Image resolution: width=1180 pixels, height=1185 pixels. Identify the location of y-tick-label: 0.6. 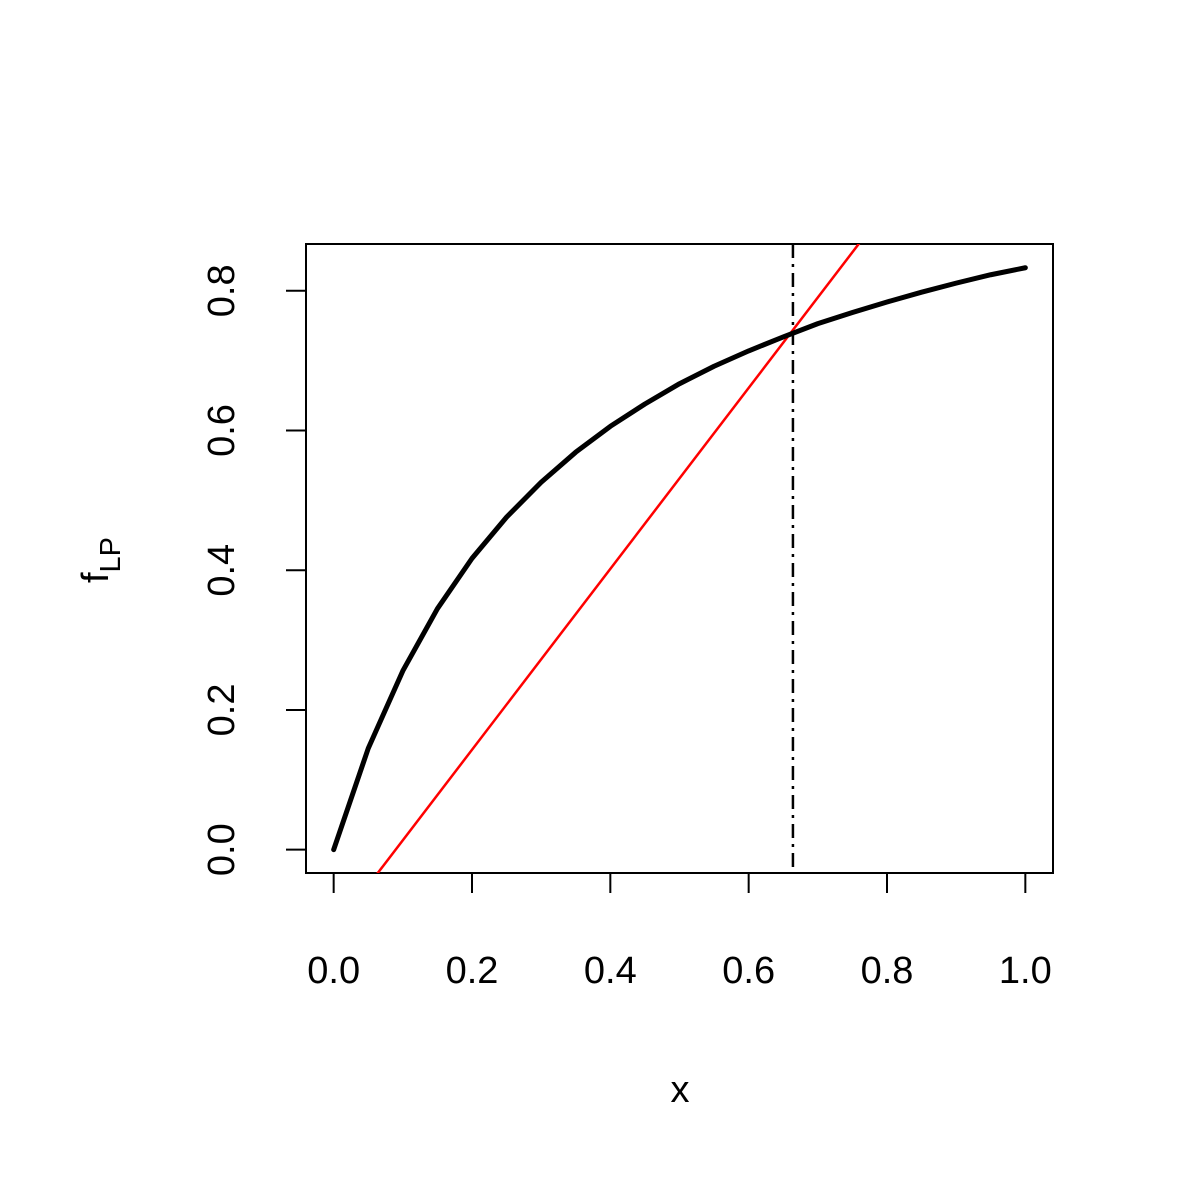
(222, 430).